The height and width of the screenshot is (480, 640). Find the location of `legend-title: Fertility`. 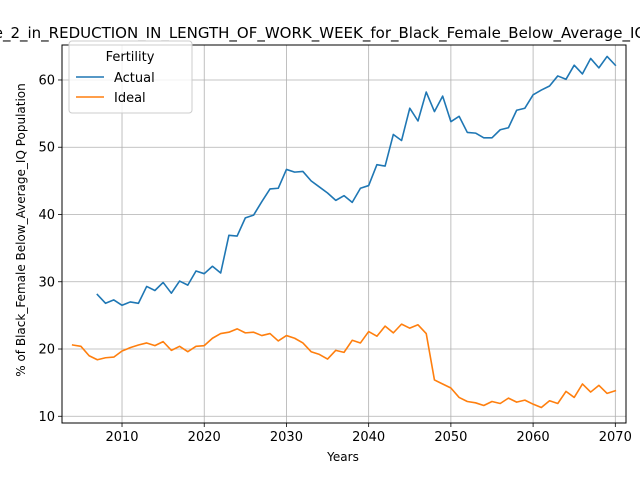

legend-title: Fertility is located at coordinates (130, 57).